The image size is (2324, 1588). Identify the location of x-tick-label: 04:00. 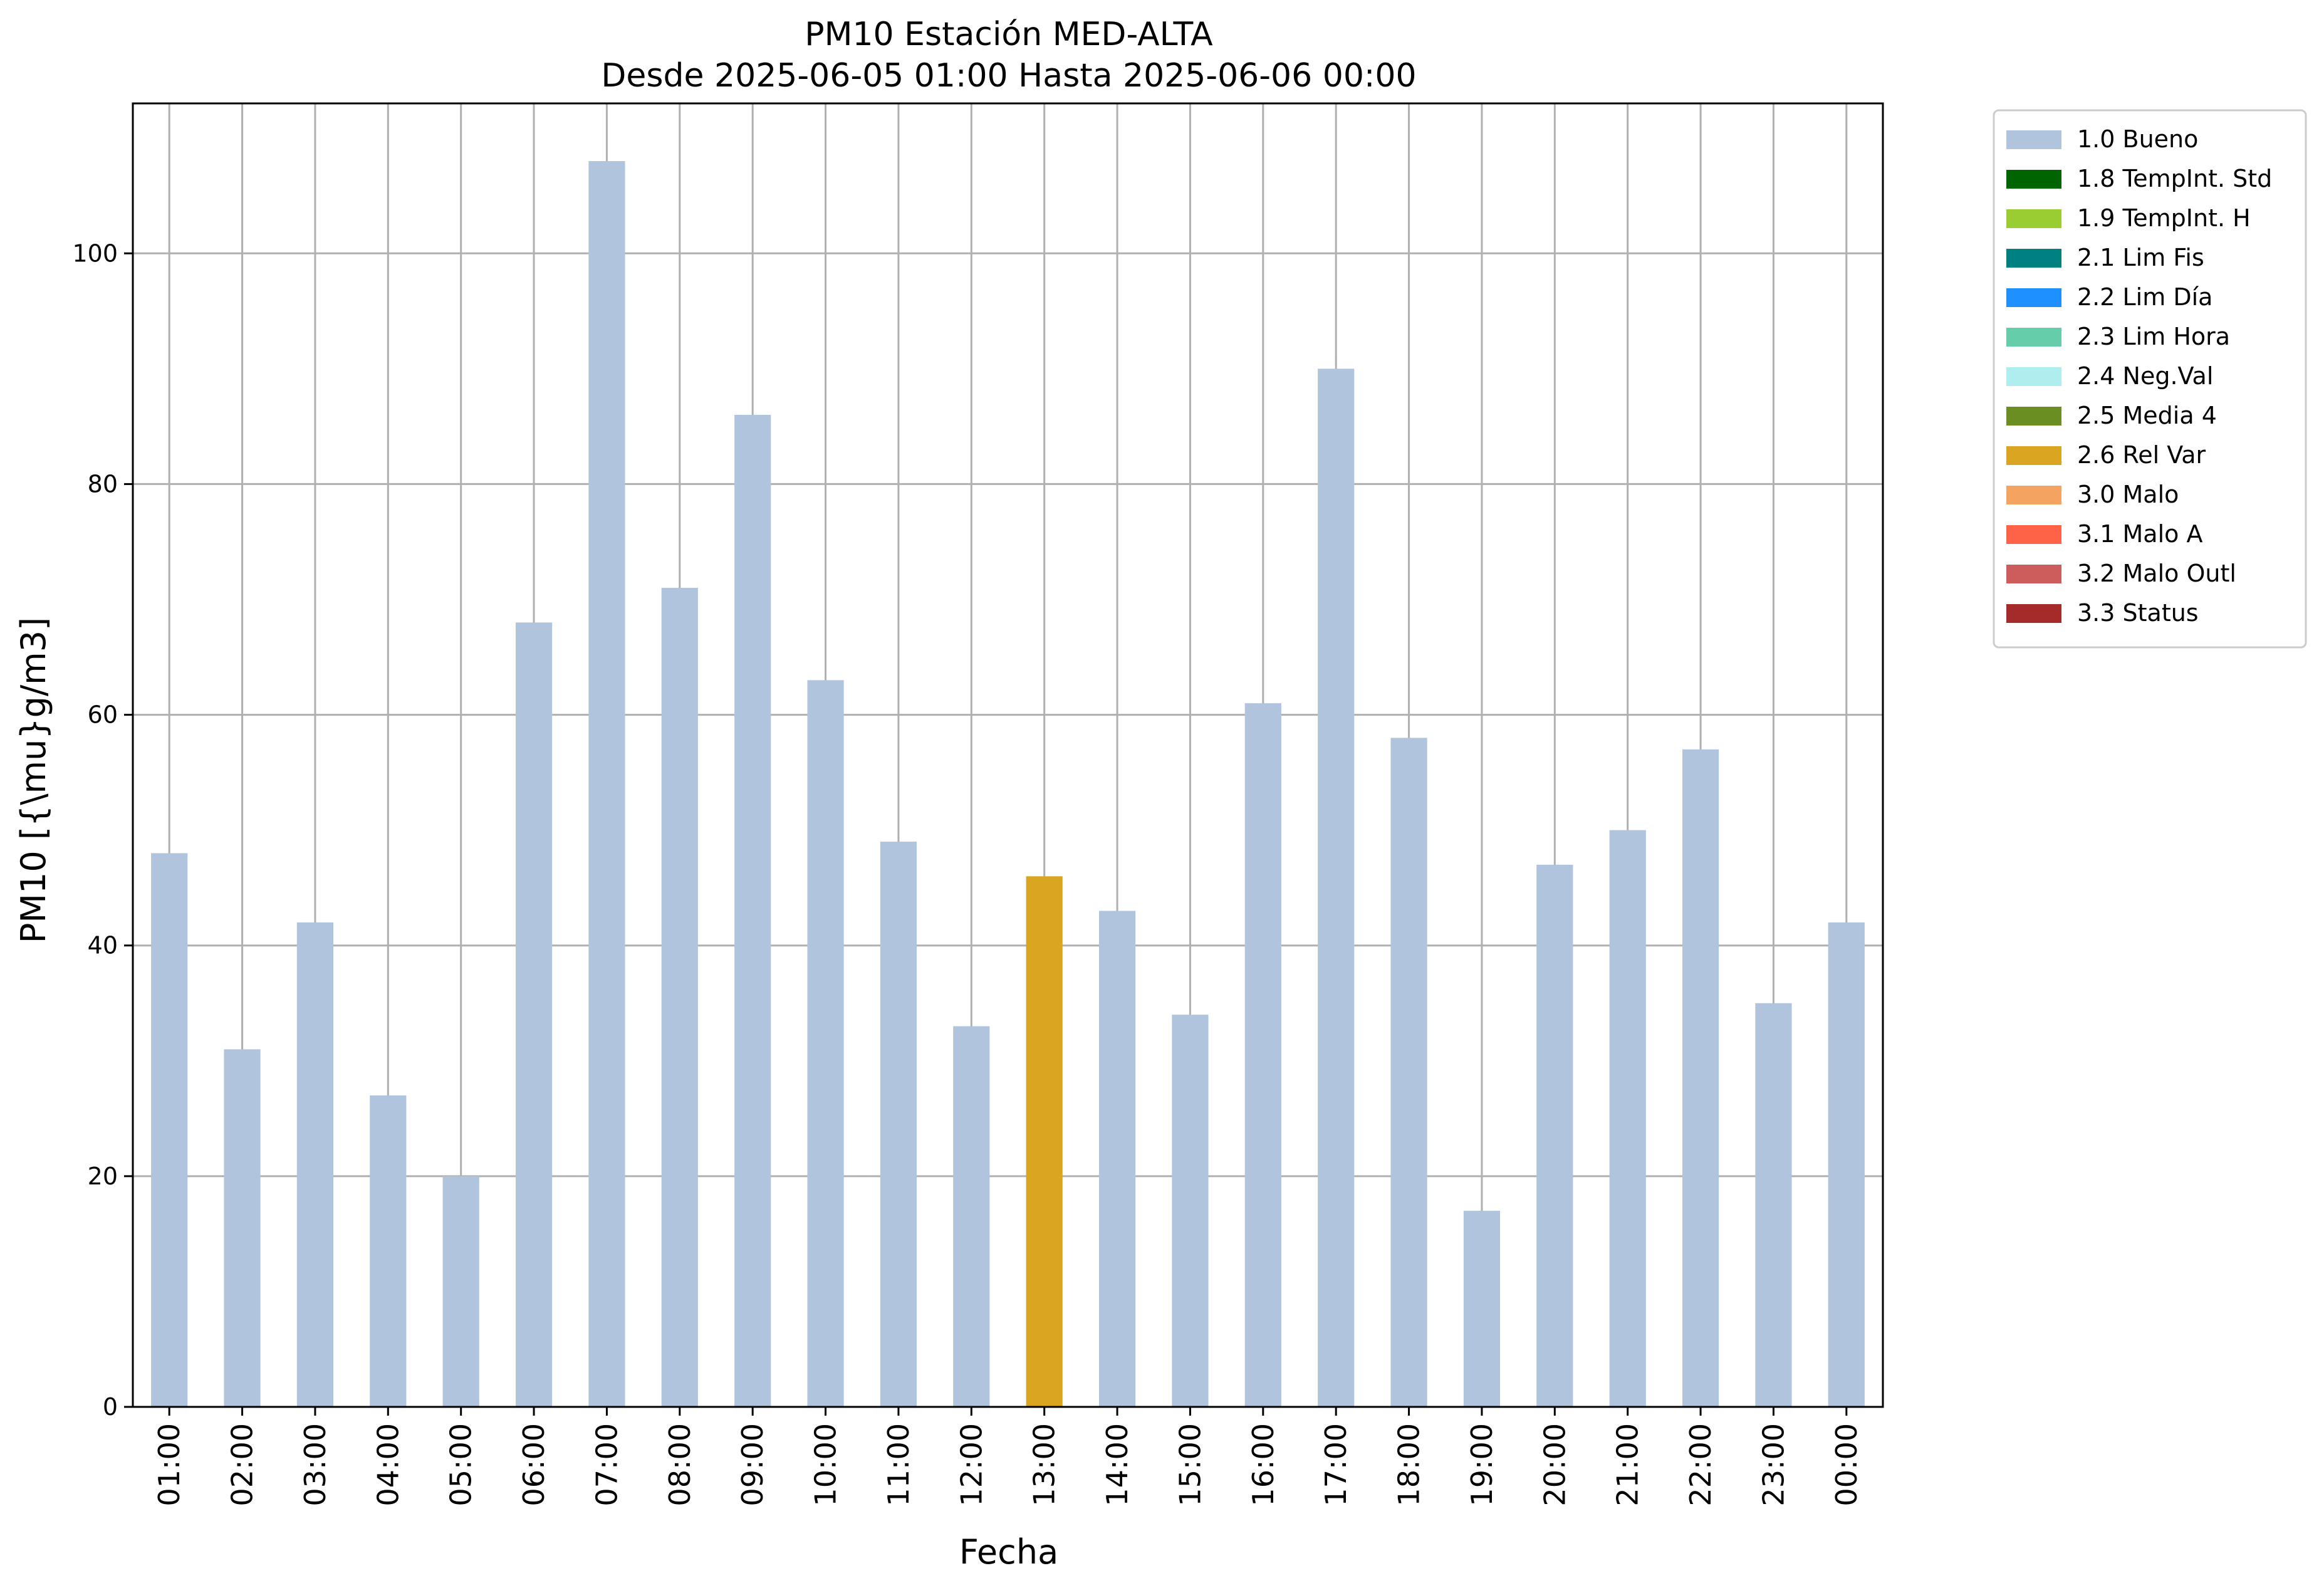
(388, 1465).